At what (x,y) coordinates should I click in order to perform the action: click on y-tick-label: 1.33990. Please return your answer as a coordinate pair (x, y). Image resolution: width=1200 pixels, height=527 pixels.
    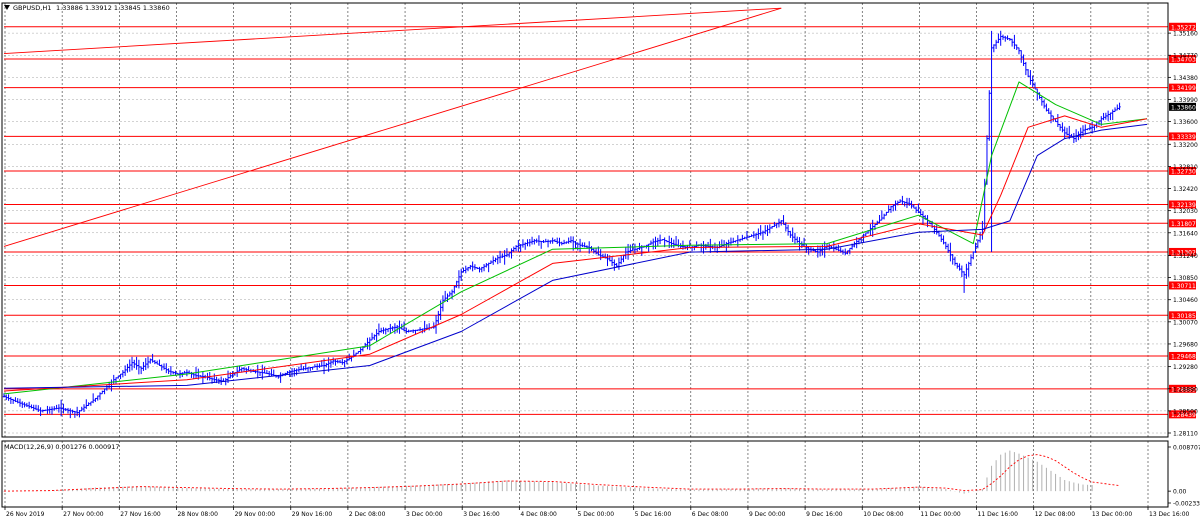
    Looking at the image, I should click on (1185, 100).